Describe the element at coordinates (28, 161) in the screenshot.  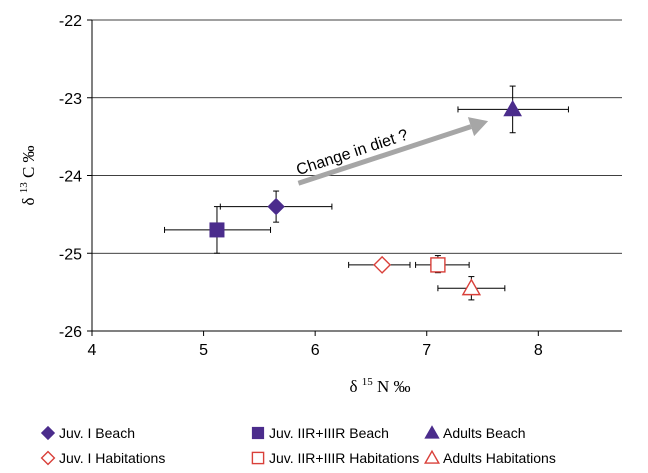
I see `y-axis-title-rest: C ‰` at that location.